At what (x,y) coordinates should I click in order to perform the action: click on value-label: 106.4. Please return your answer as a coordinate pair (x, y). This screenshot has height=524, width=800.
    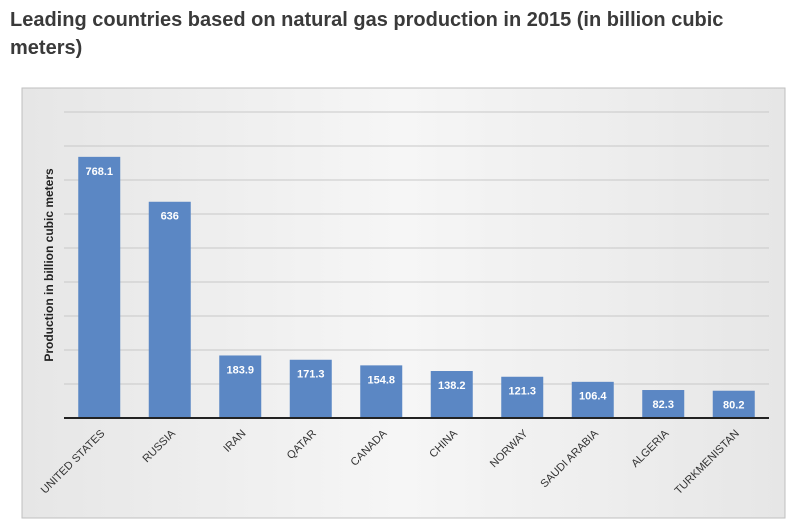
    Looking at the image, I should click on (593, 397).